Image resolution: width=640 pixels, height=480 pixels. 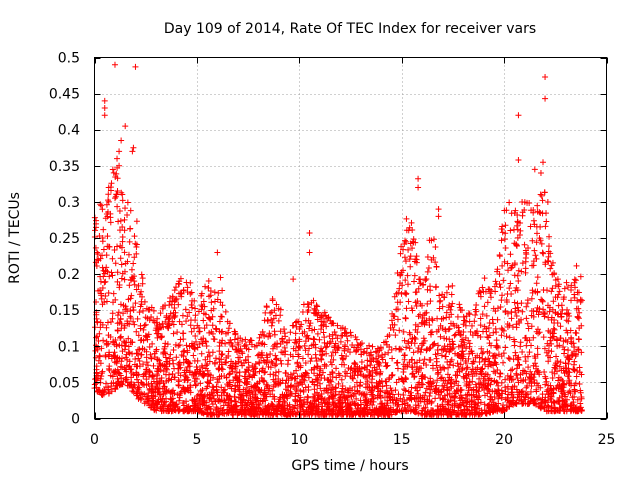 What do you see at coordinates (15, 238) in the screenshot?
I see `y-axis-label: ROTI / TECUs` at bounding box center [15, 238].